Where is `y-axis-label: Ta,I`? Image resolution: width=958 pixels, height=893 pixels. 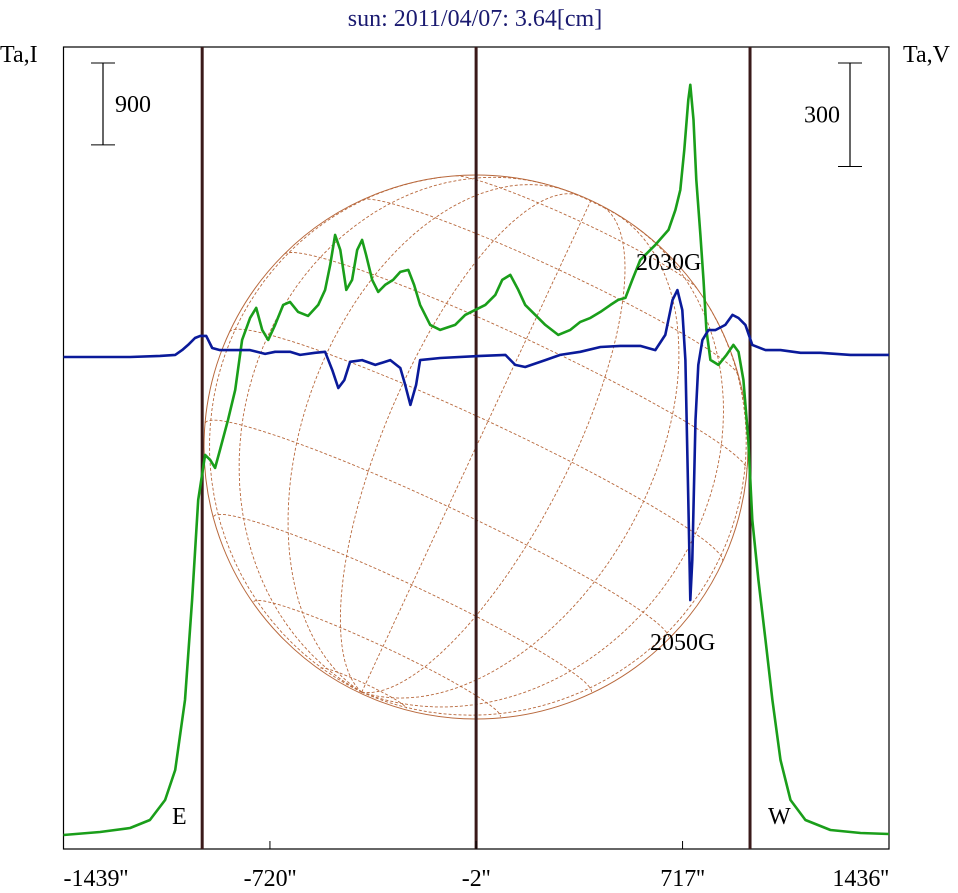 y-axis-label: Ta,I is located at coordinates (19, 55).